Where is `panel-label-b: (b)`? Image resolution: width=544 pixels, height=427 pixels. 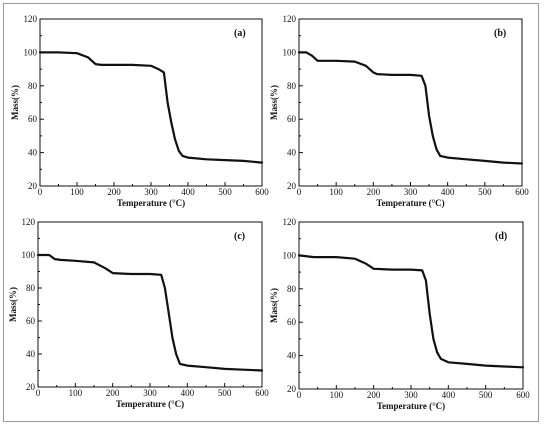
panel-label-b: (b) is located at coordinates (500, 33).